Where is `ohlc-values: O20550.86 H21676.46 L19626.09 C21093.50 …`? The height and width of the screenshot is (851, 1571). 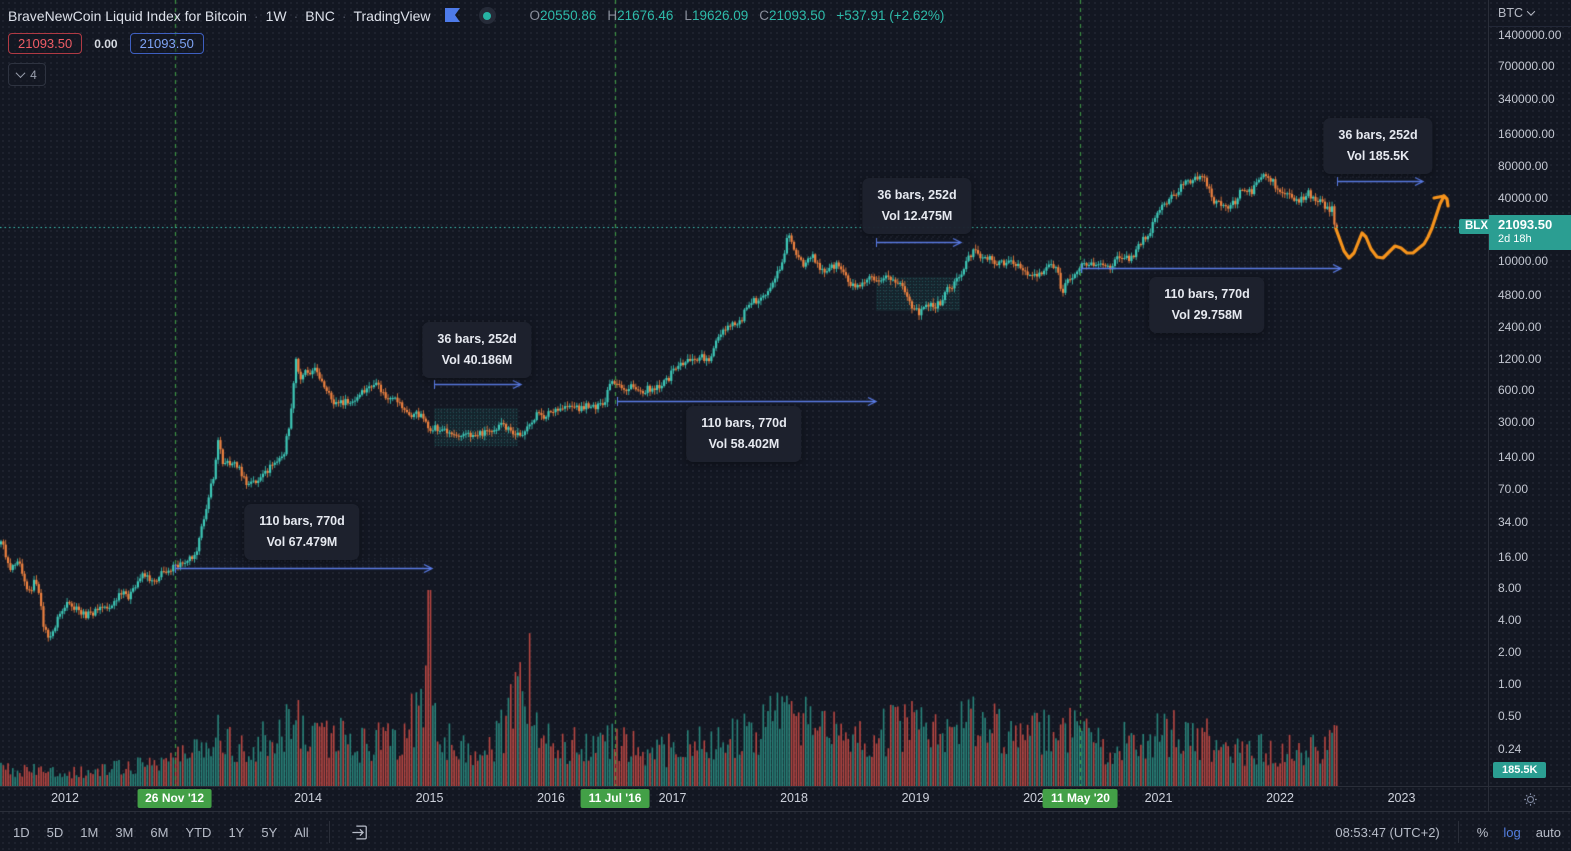 ohlc-values: O20550.86 H21676.46 L19626.09 C21093.50 … is located at coordinates (737, 15).